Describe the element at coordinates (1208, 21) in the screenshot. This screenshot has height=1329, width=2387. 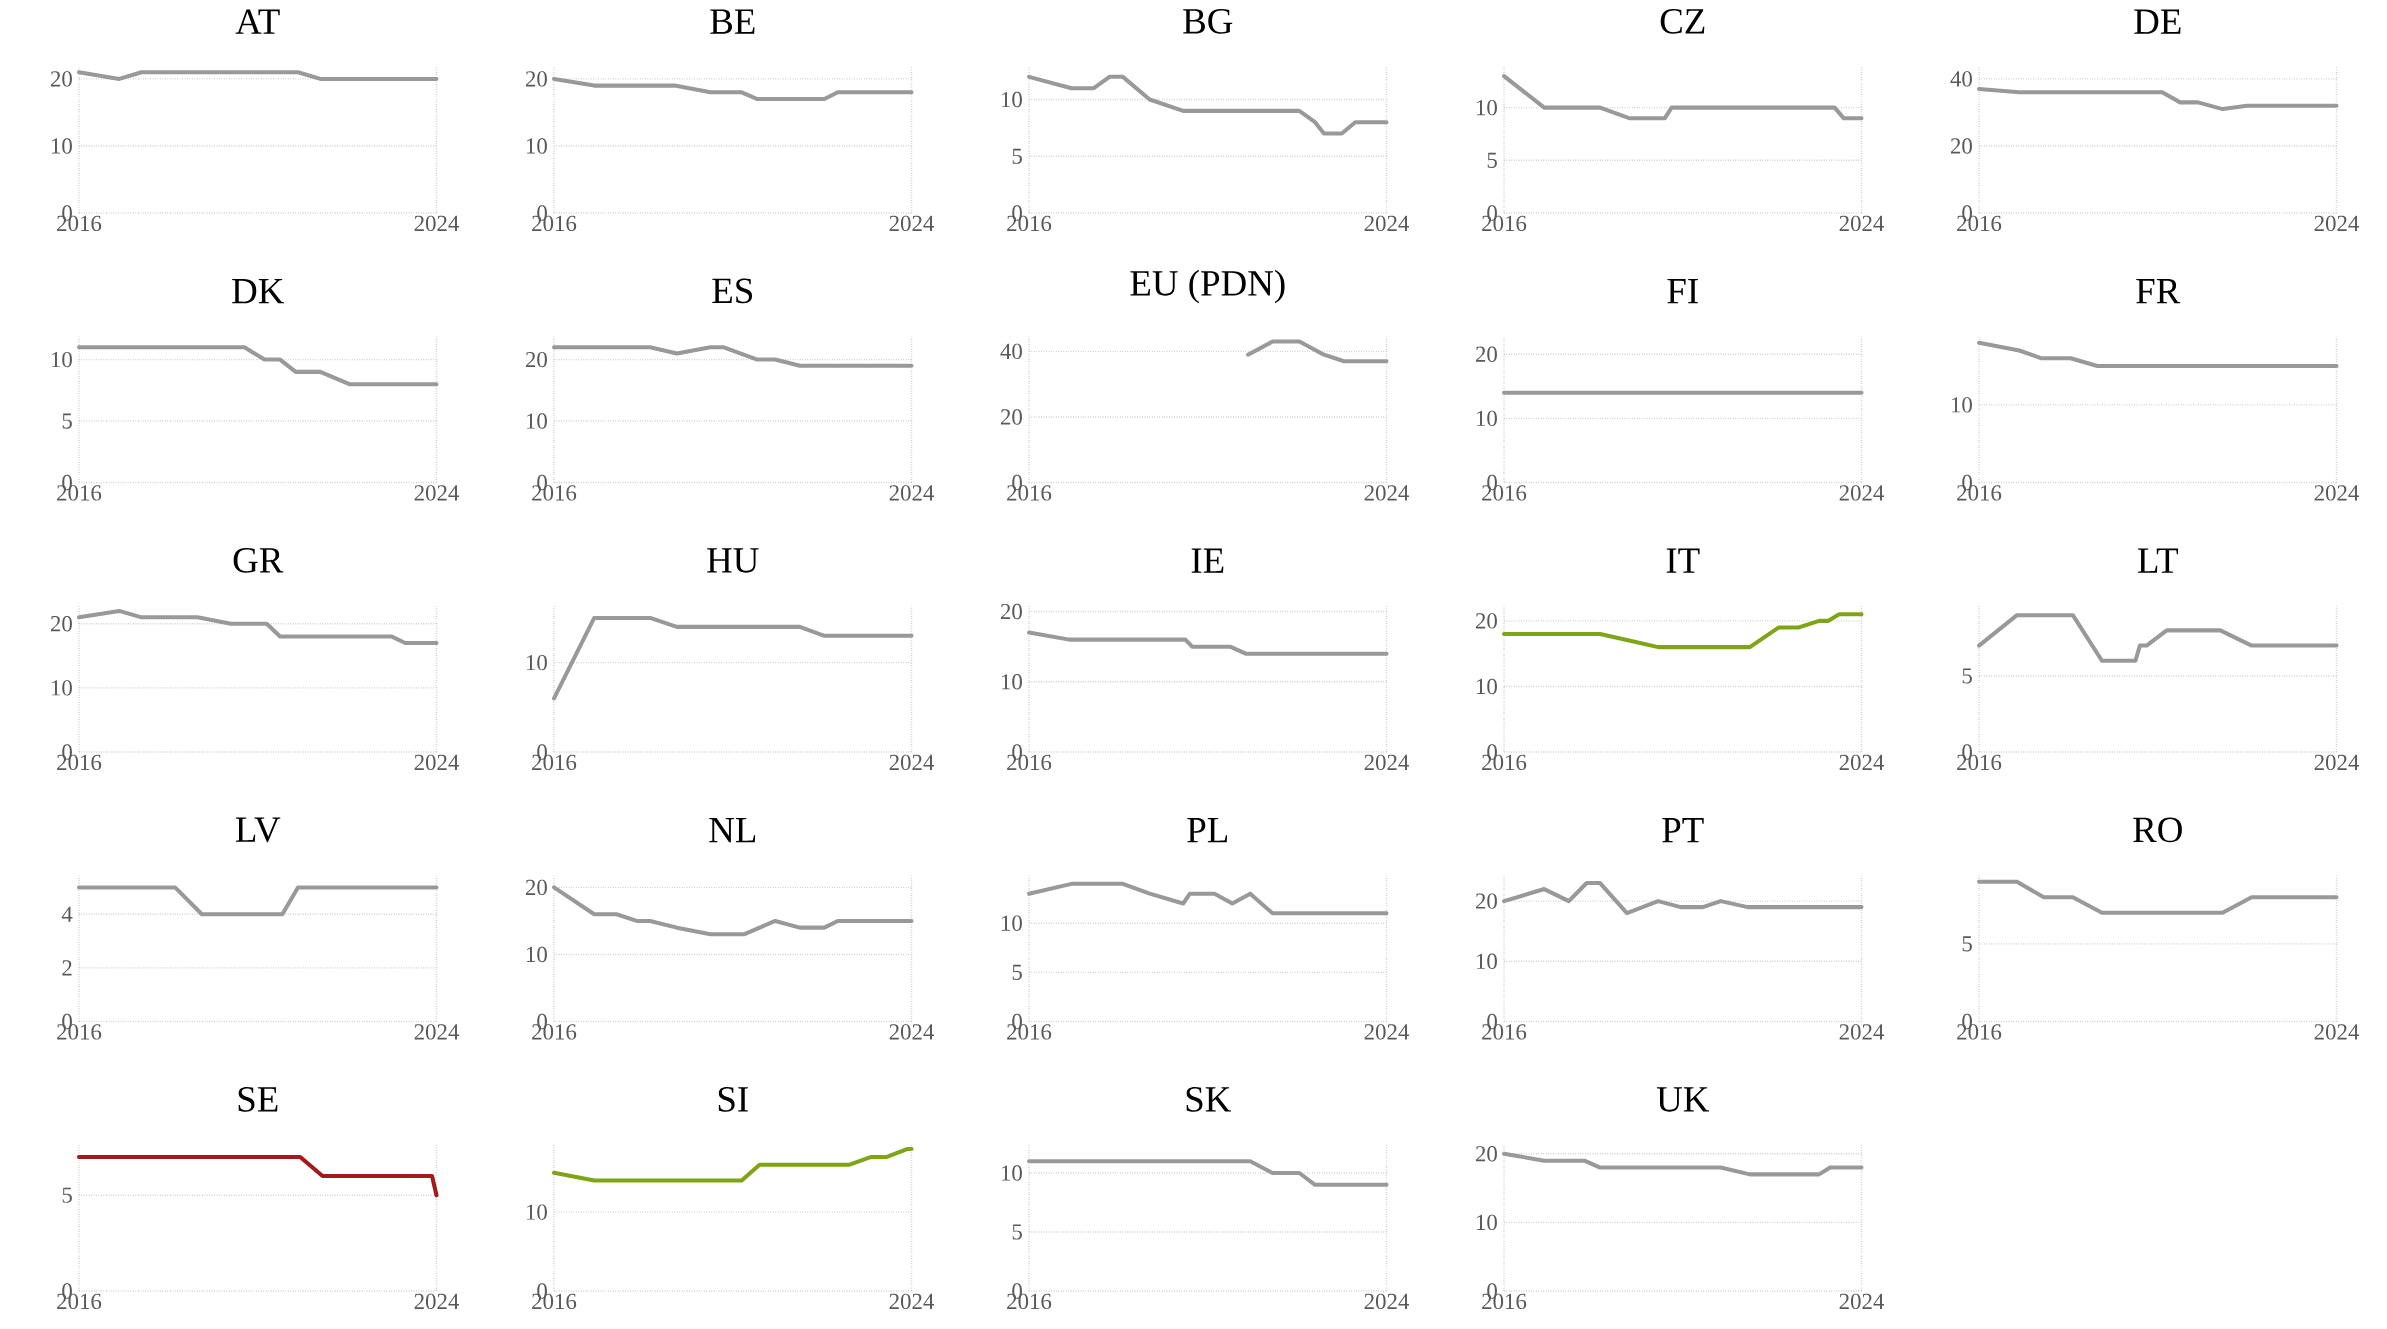
I see `chart-title: BG` at that location.